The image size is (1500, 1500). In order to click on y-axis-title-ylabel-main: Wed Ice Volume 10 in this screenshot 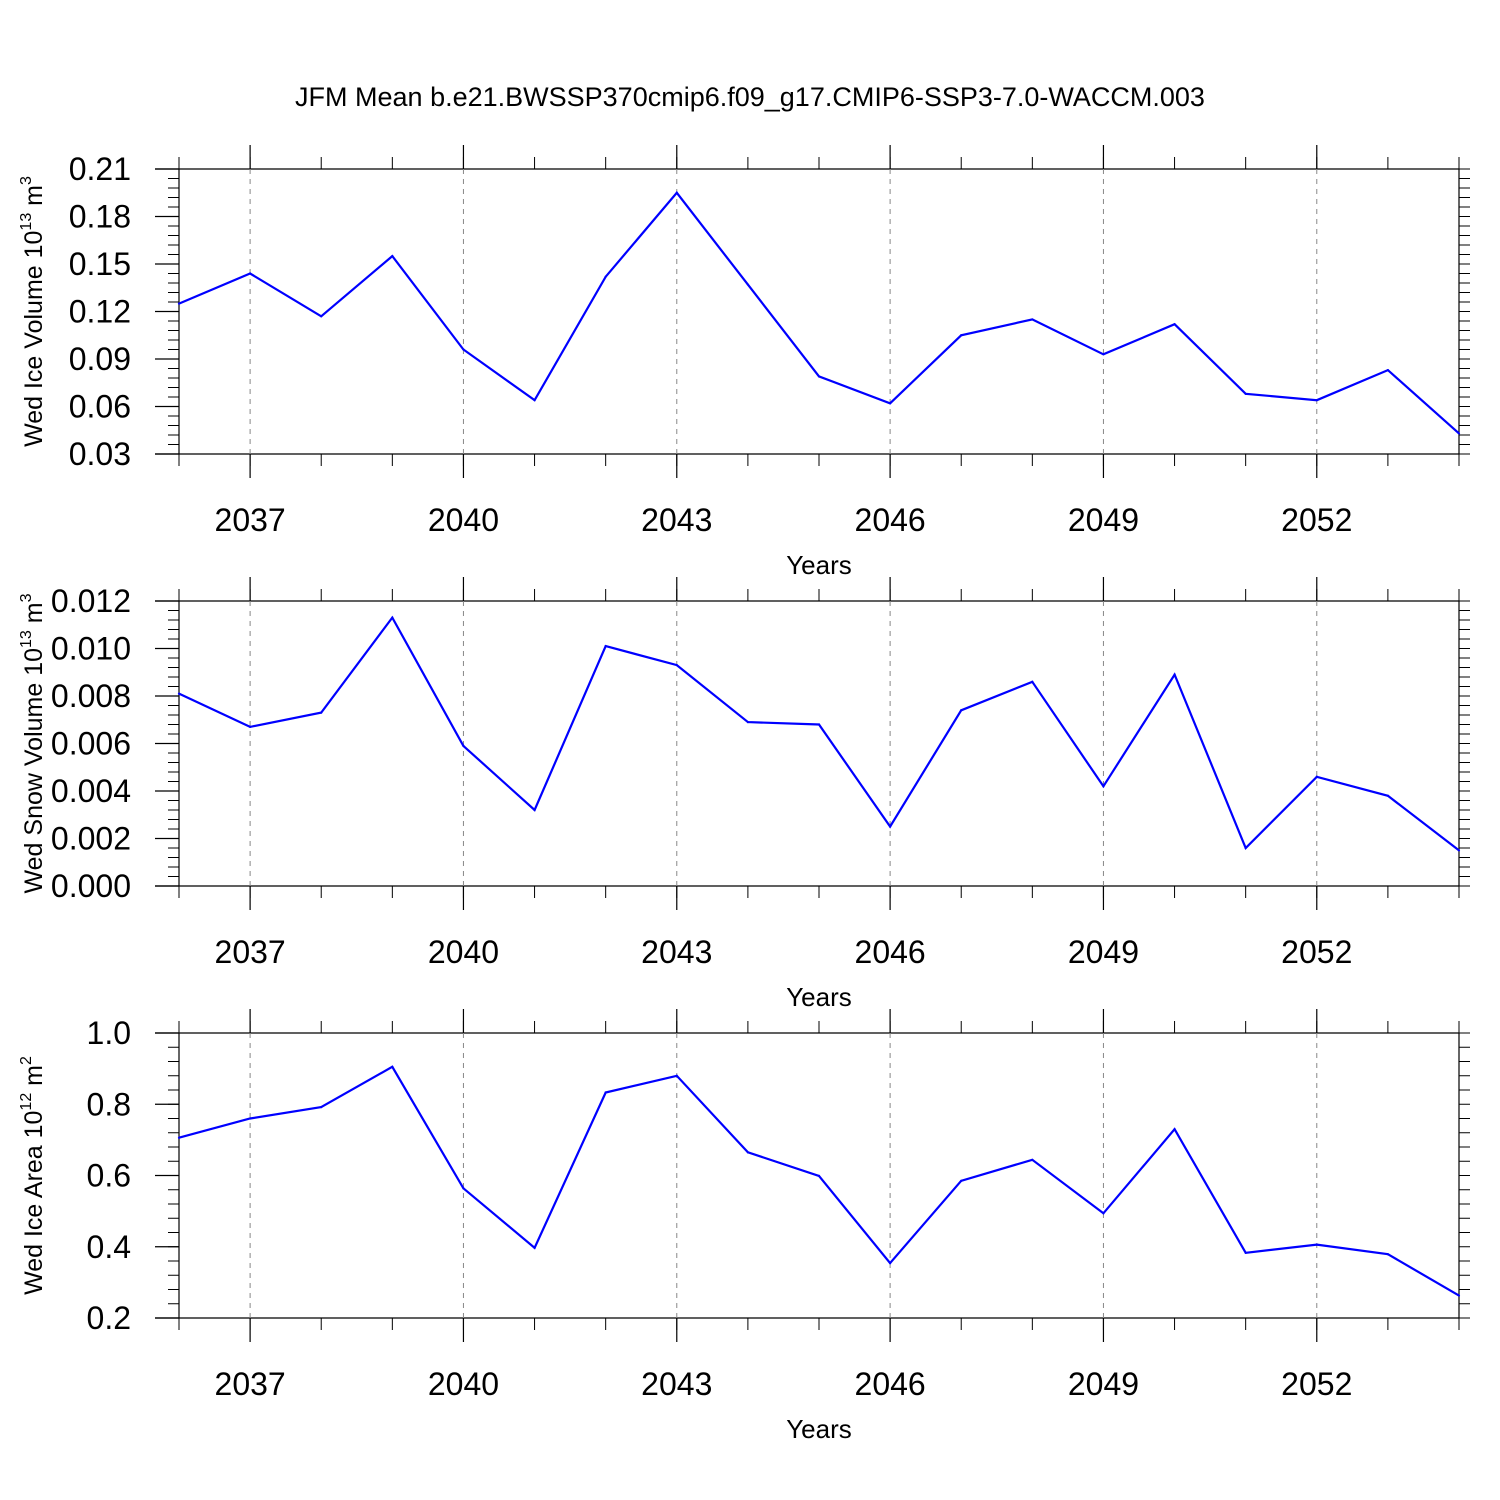, I will do `click(34, 339)`.